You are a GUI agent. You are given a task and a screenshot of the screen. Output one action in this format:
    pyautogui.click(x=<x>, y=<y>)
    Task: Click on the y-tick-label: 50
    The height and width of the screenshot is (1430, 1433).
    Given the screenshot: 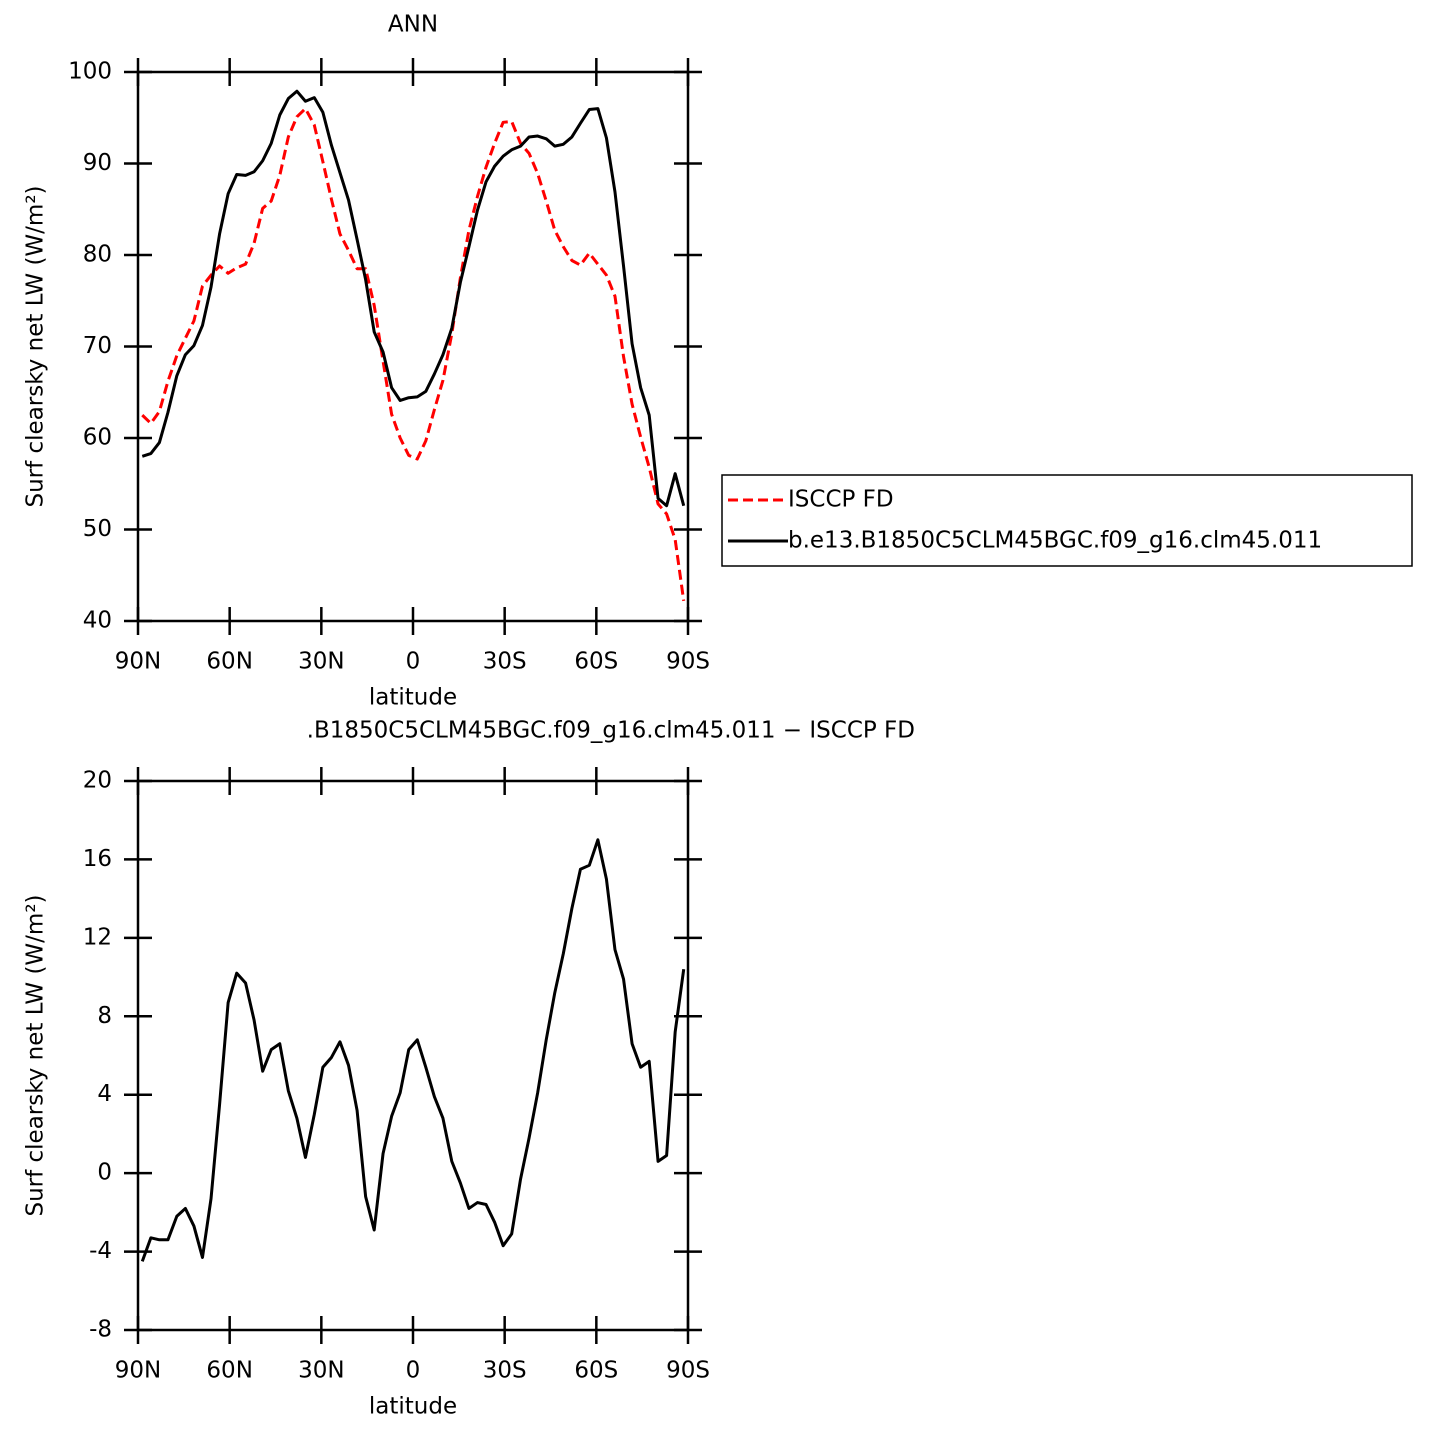 What is the action you would take?
    pyautogui.click(x=97, y=529)
    